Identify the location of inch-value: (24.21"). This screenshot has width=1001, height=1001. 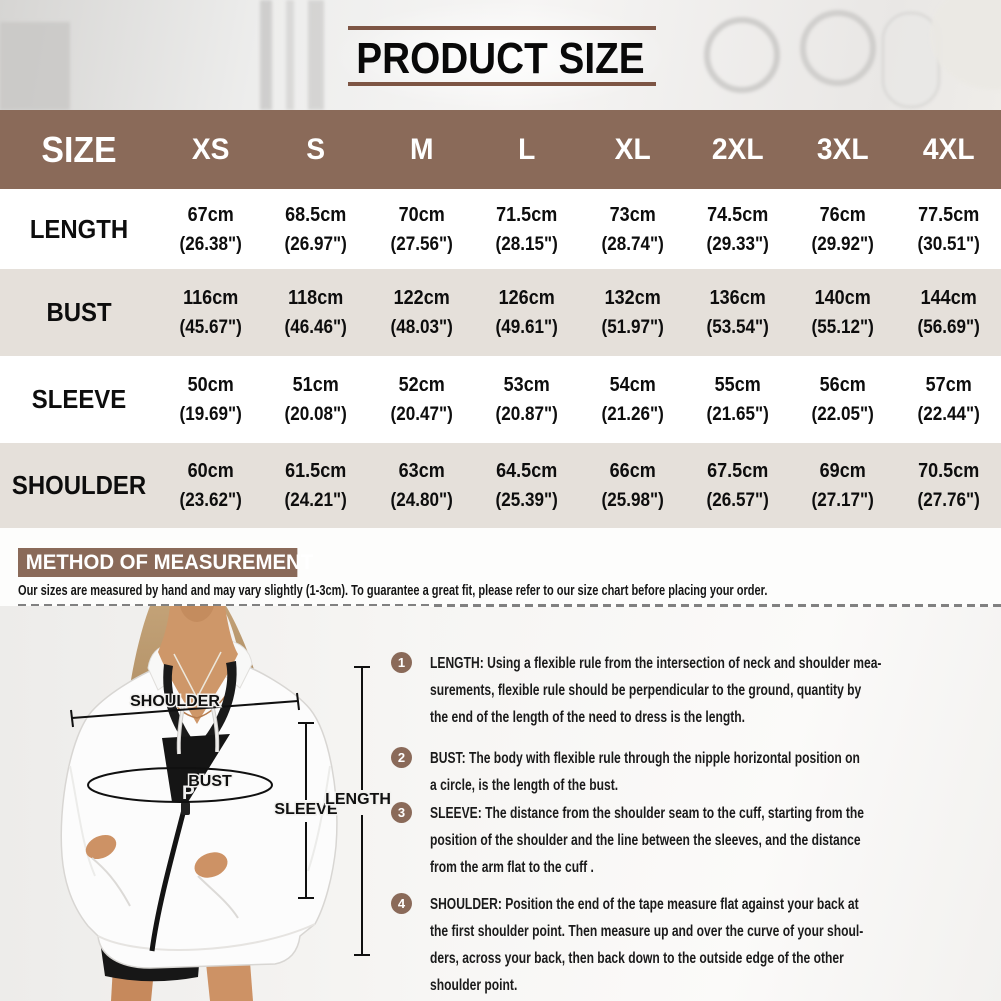
(316, 500).